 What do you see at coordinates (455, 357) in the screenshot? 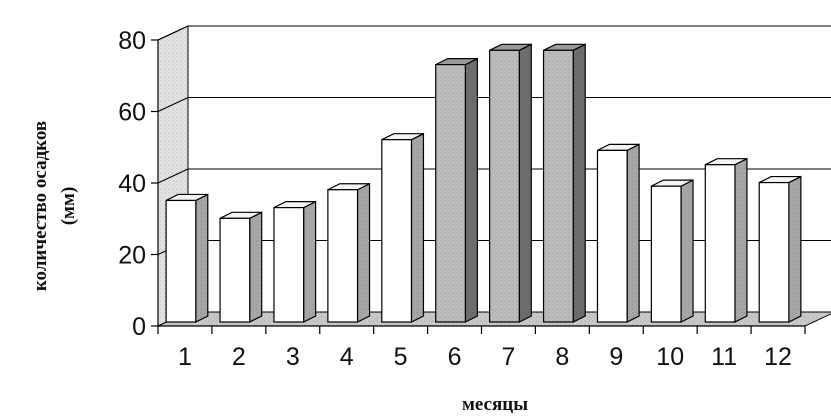
I see `x-tick-label: 6` at bounding box center [455, 357].